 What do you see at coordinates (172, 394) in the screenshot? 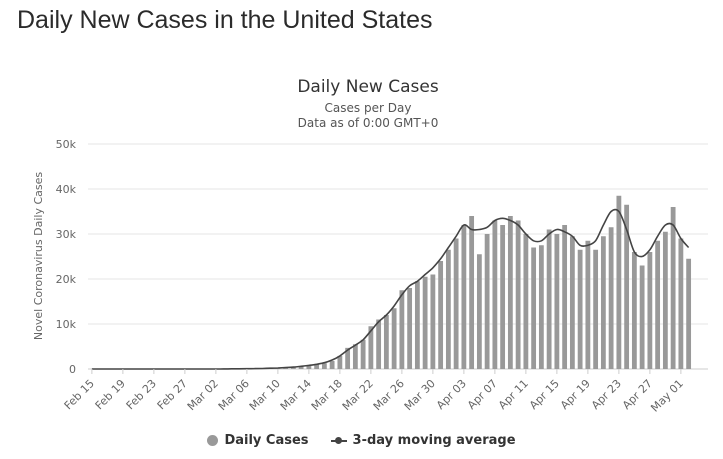
I see `x-tick-label: Feb 27` at bounding box center [172, 394].